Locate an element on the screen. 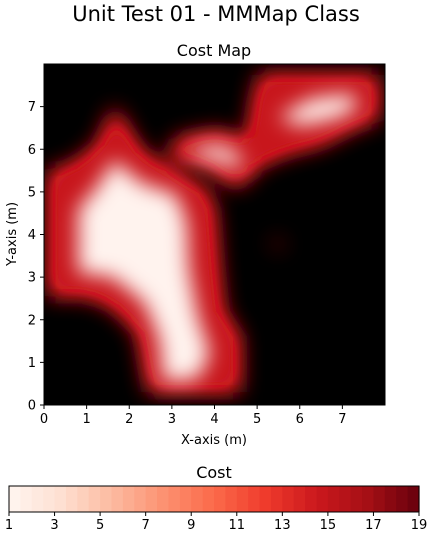 The height and width of the screenshot is (540, 432). colorbar-tick-label: 3 is located at coordinates (54, 525).